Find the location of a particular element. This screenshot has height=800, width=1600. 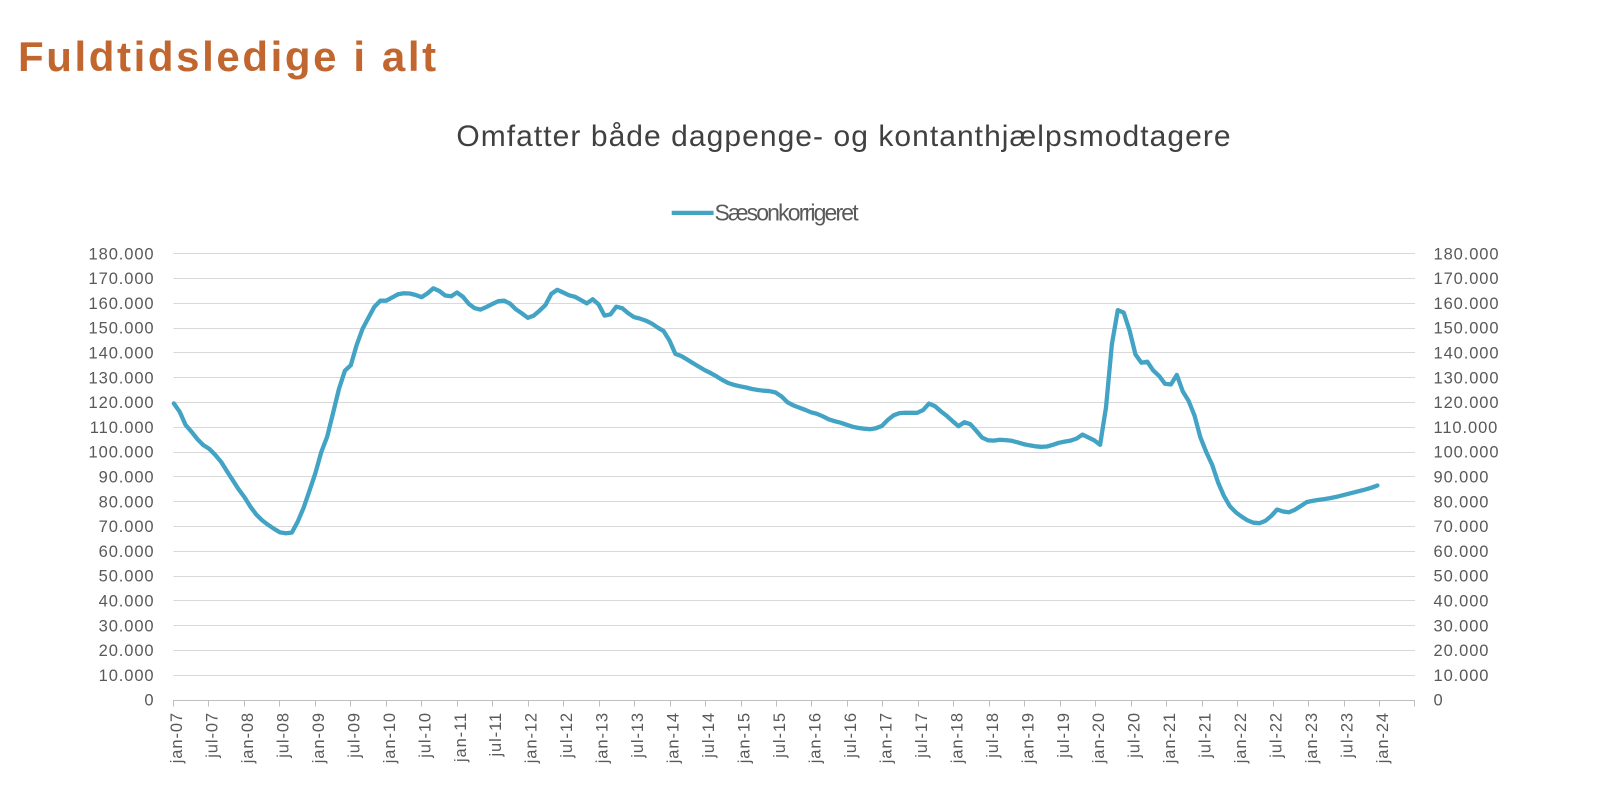

svg-text: jul-14 is located at coordinates (709, 735).